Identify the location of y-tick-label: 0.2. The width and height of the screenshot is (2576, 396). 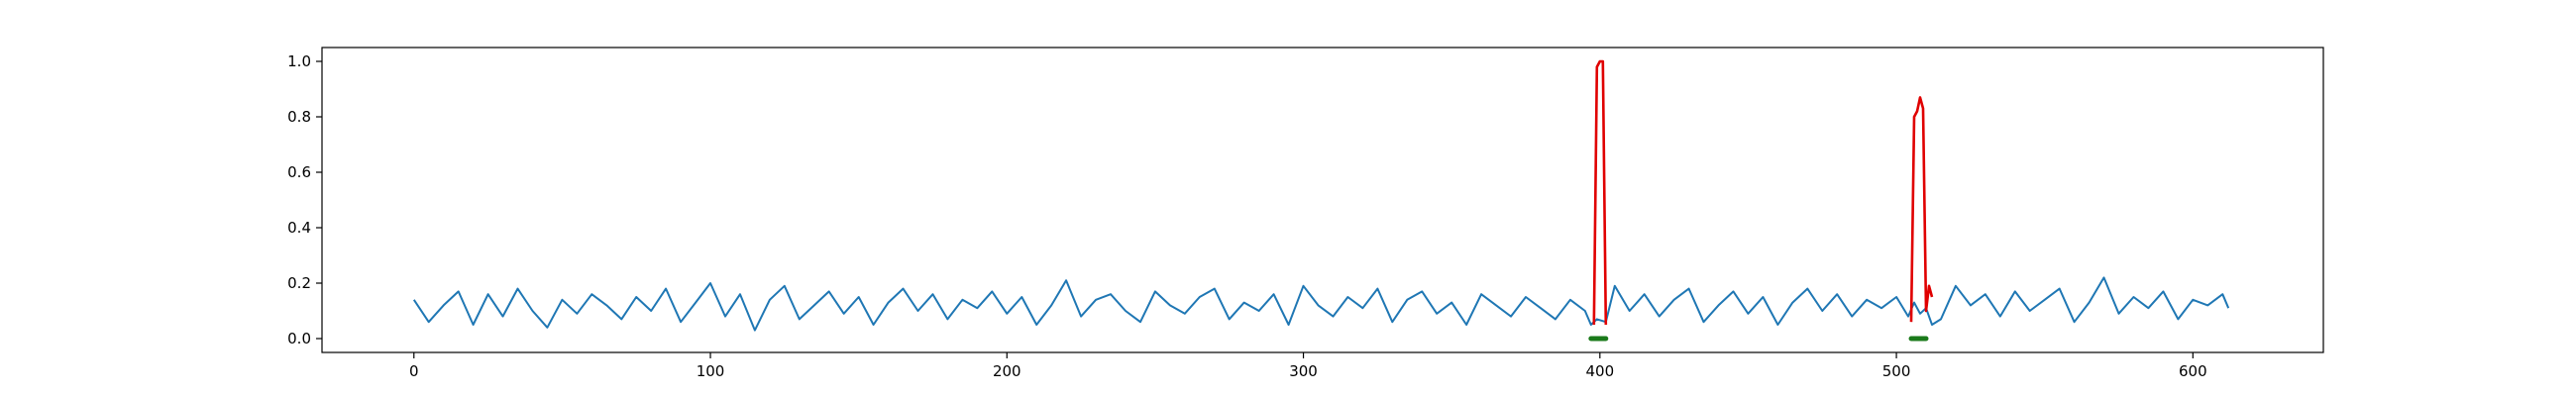
(299, 283).